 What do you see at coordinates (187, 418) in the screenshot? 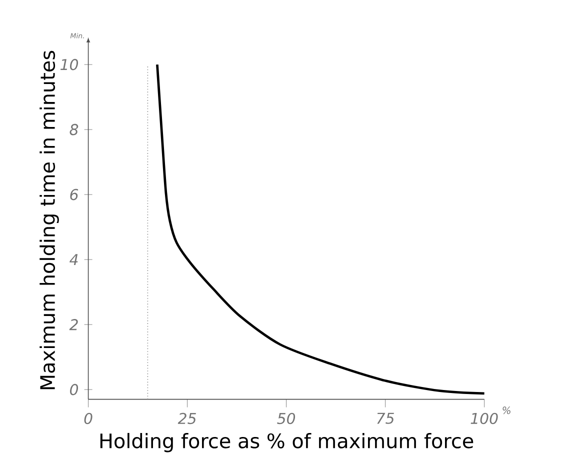
I see `x-tick-label: 25` at bounding box center [187, 418].